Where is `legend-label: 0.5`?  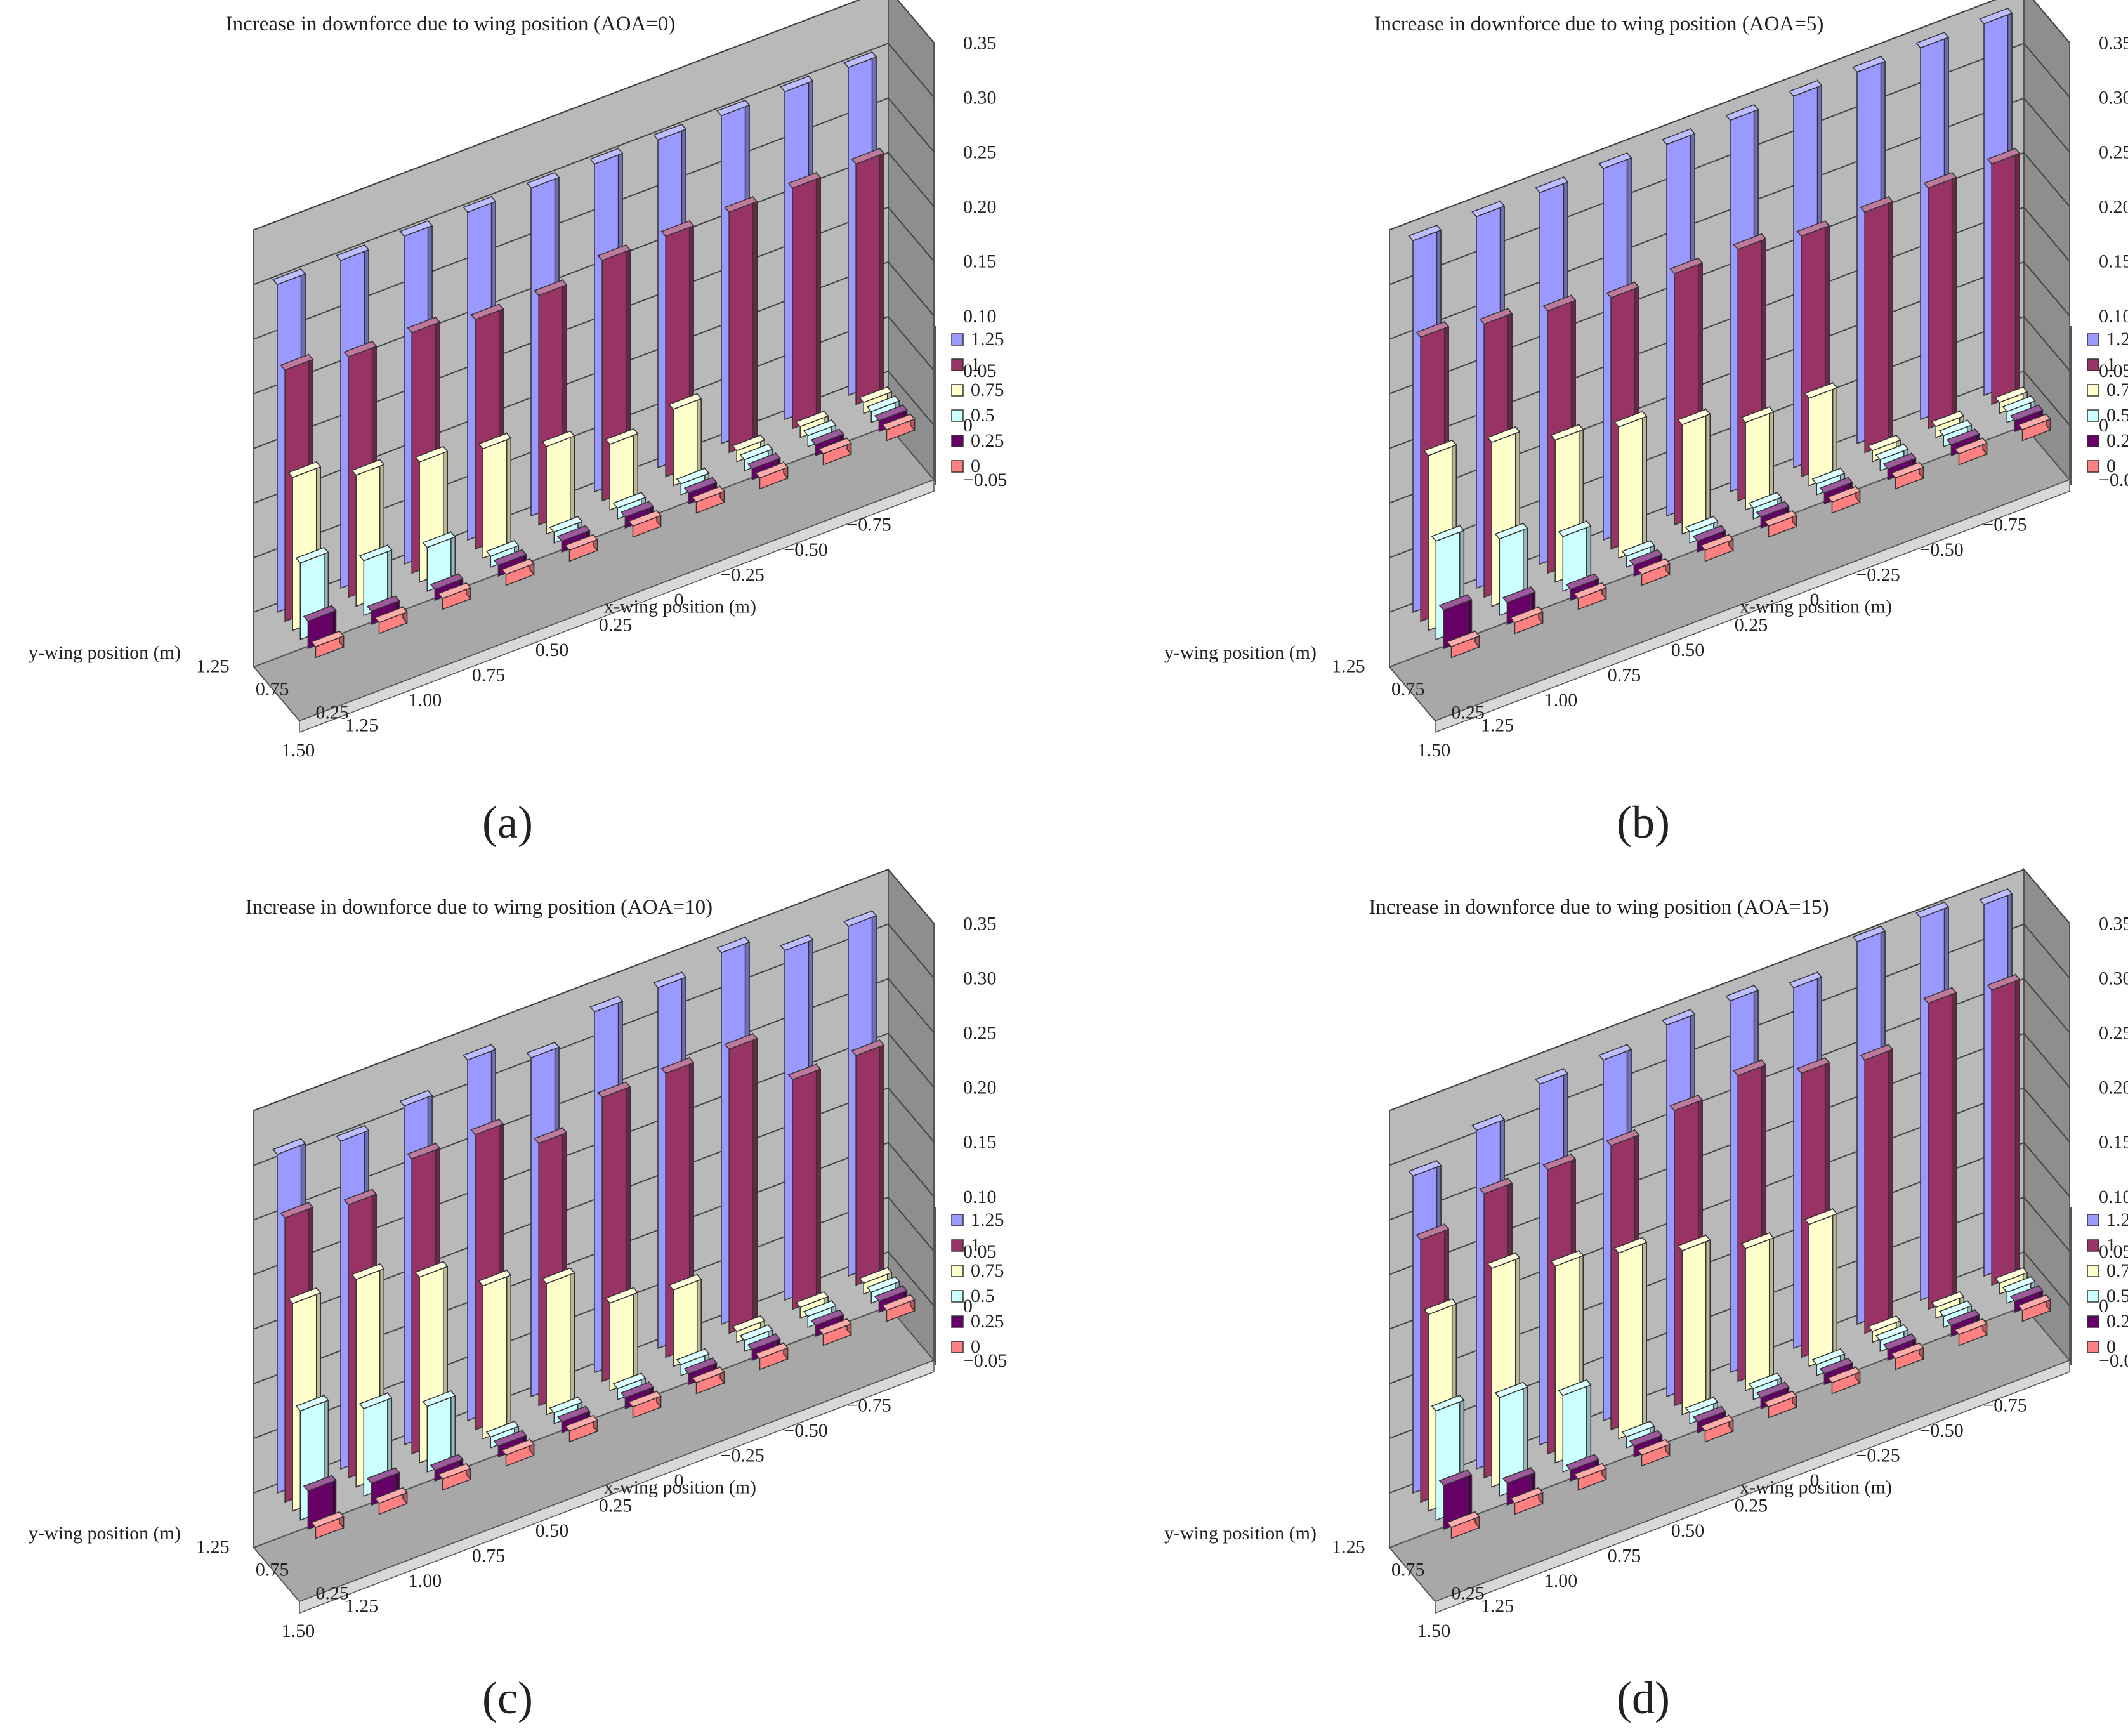 legend-label: 0.5 is located at coordinates (2117, 416).